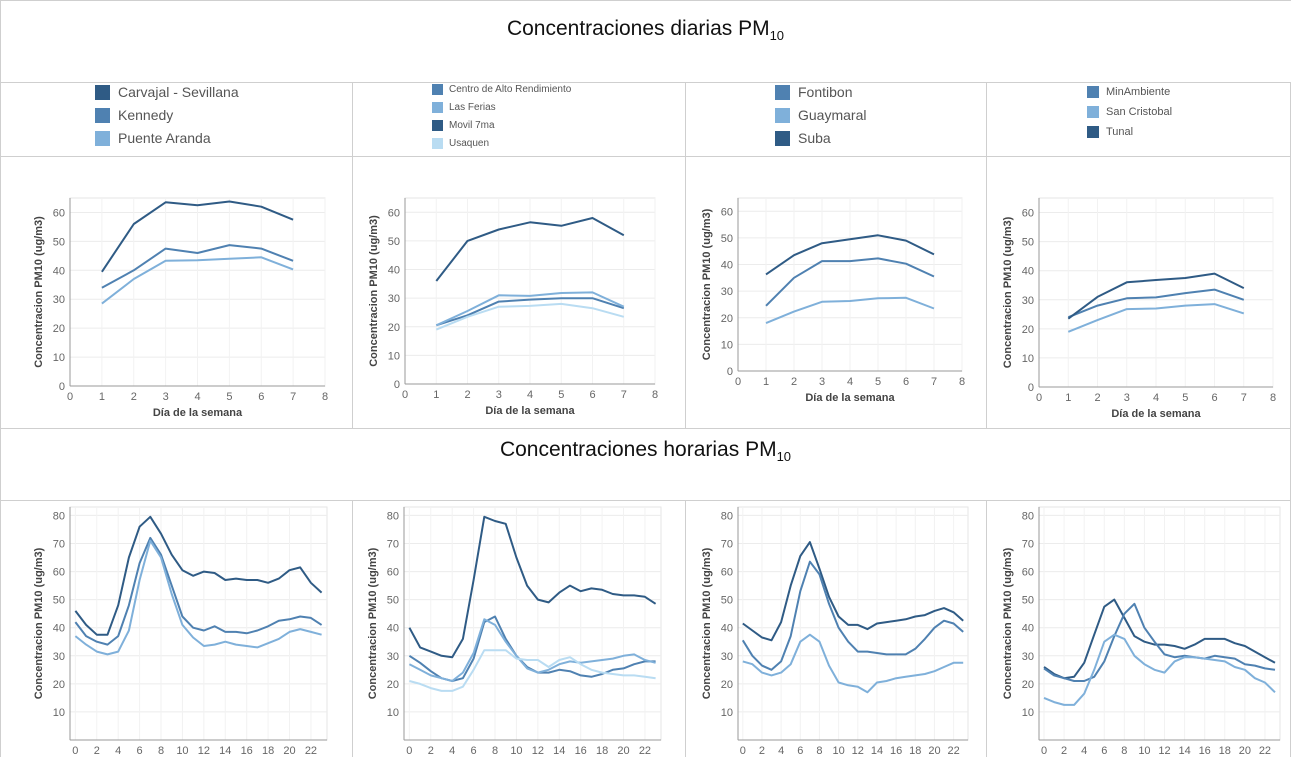 Image resolution: width=1291 pixels, height=757 pixels. I want to click on legend-item: Centro de Alto Rendimiento, so click(501, 89).